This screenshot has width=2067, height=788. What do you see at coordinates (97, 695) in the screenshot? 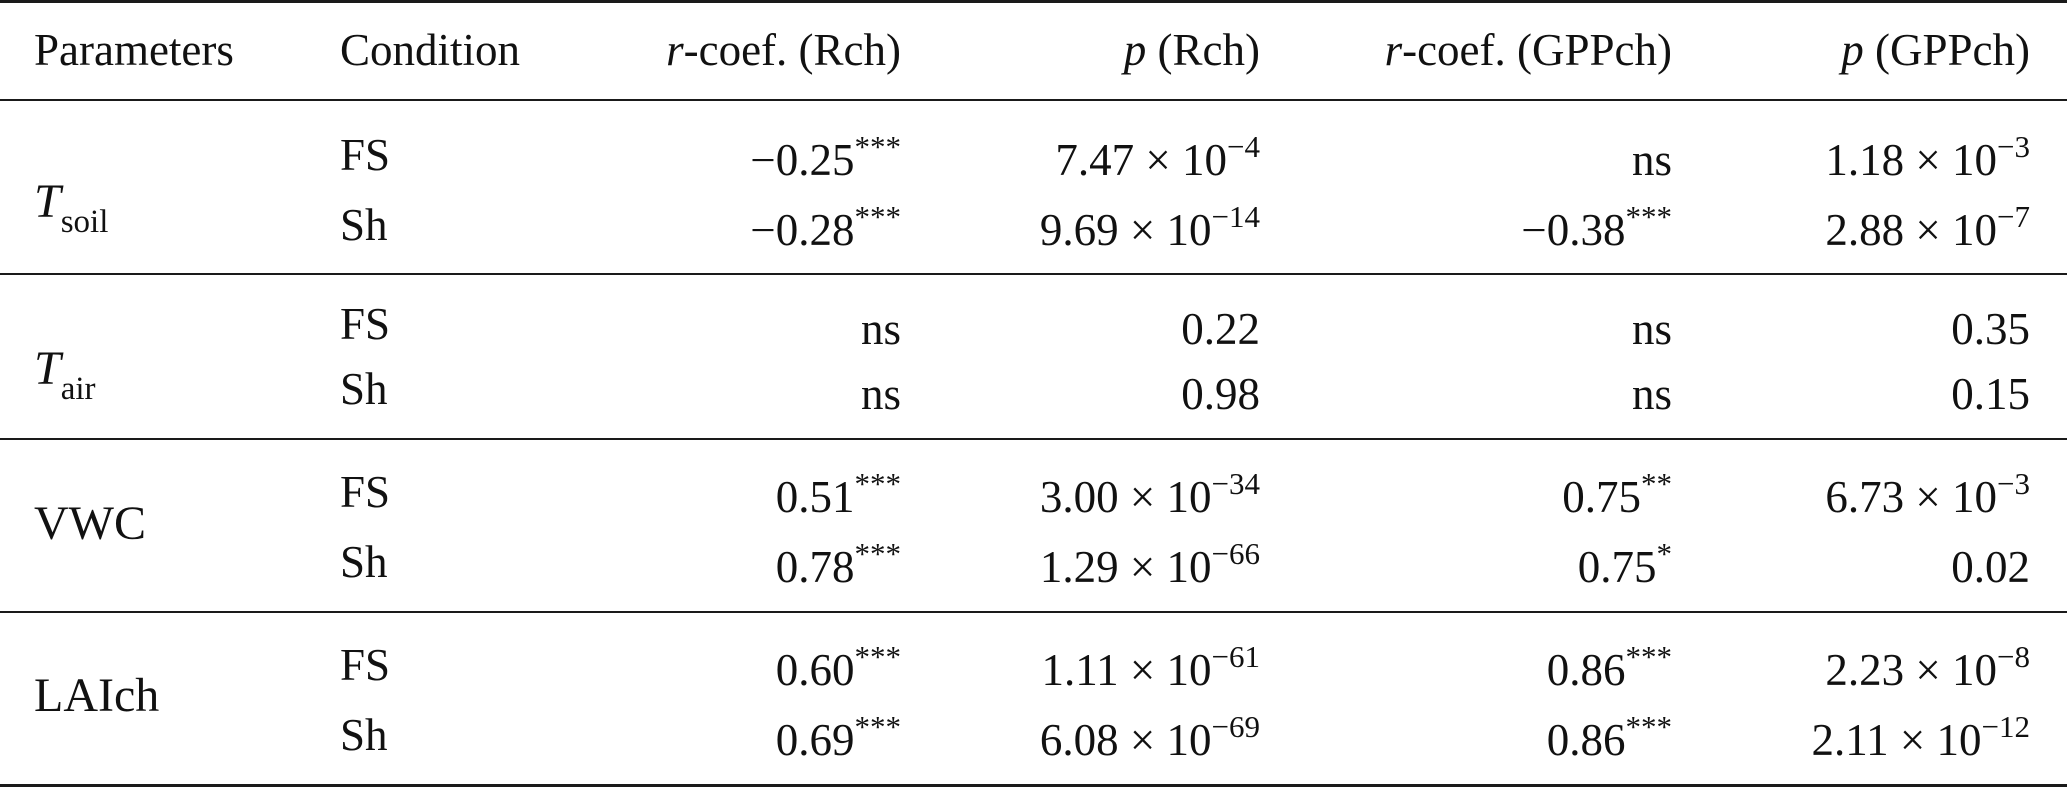
I see `param-label: LAIch` at bounding box center [97, 695].